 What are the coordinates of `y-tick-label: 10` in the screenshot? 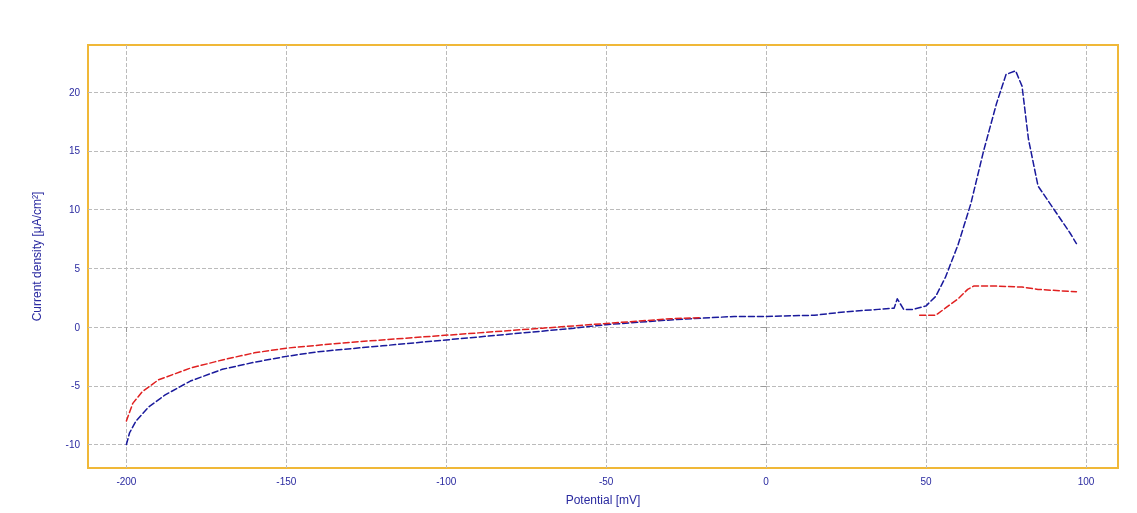 It's located at (74, 209).